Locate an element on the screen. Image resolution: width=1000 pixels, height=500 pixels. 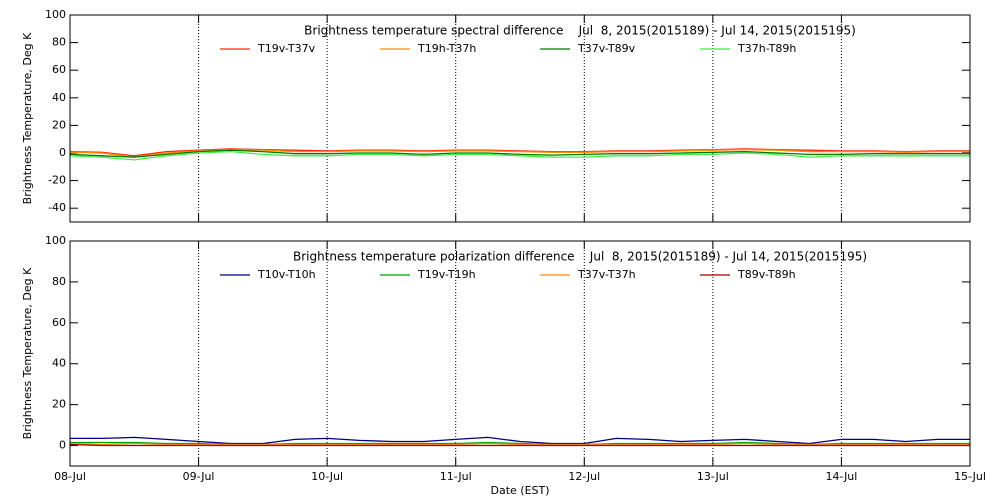
x-axis-label: Date (EST) is located at coordinates (519, 490).